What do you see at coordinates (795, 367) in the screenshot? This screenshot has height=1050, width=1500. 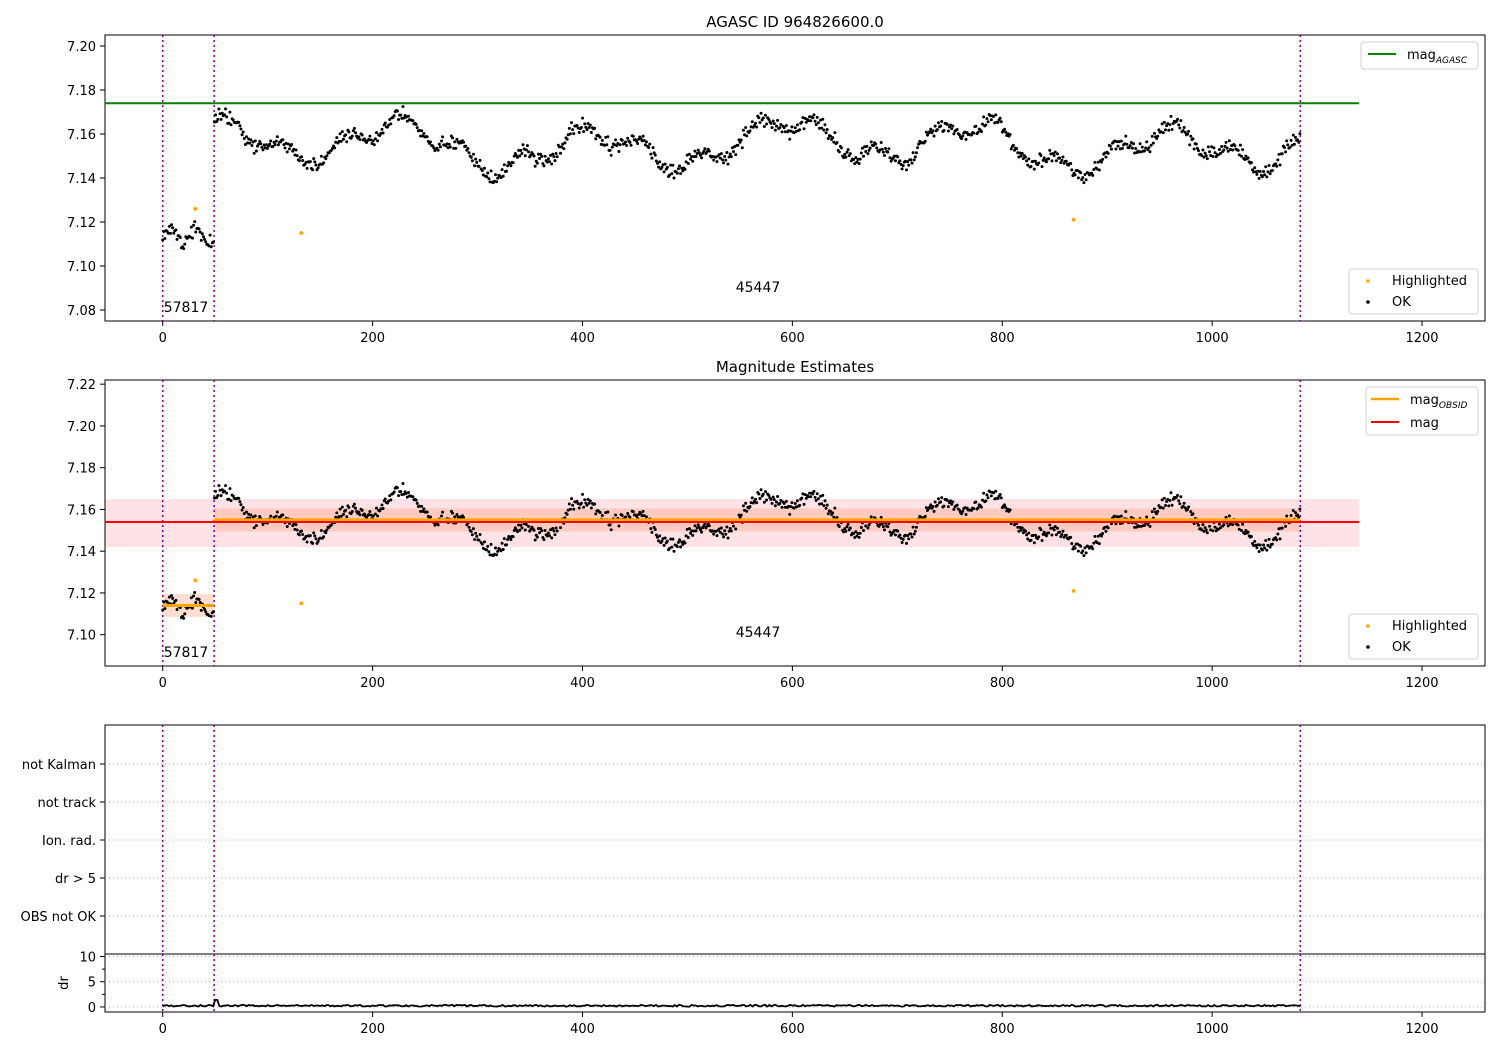 I see `panel-title: Magnitude Estimates` at bounding box center [795, 367].